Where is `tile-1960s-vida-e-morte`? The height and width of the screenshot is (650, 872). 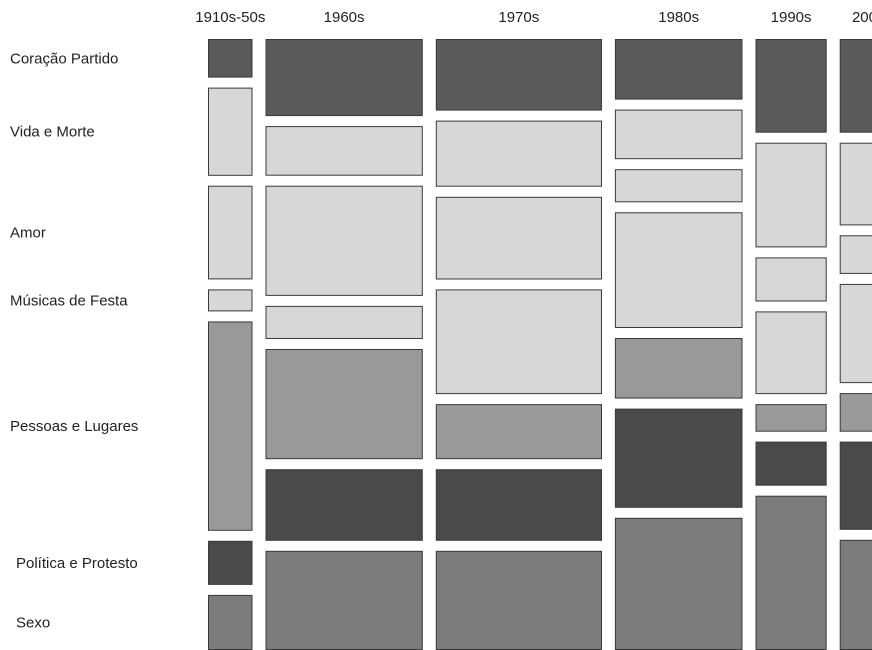
tile-1960s-vida-e-morte is located at coordinates (344, 151).